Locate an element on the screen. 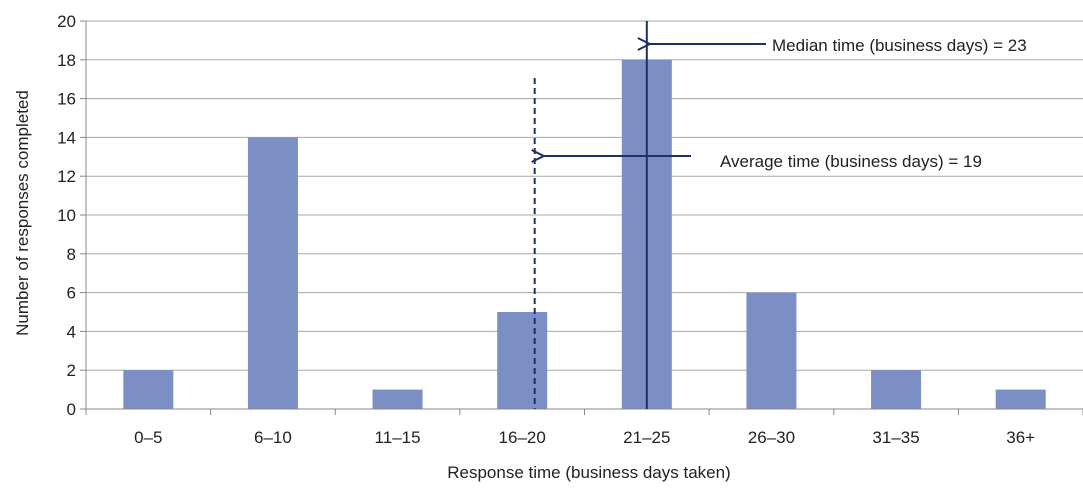 The width and height of the screenshot is (1083, 491). y-axis-label: Number of responses completed is located at coordinates (22, 213).